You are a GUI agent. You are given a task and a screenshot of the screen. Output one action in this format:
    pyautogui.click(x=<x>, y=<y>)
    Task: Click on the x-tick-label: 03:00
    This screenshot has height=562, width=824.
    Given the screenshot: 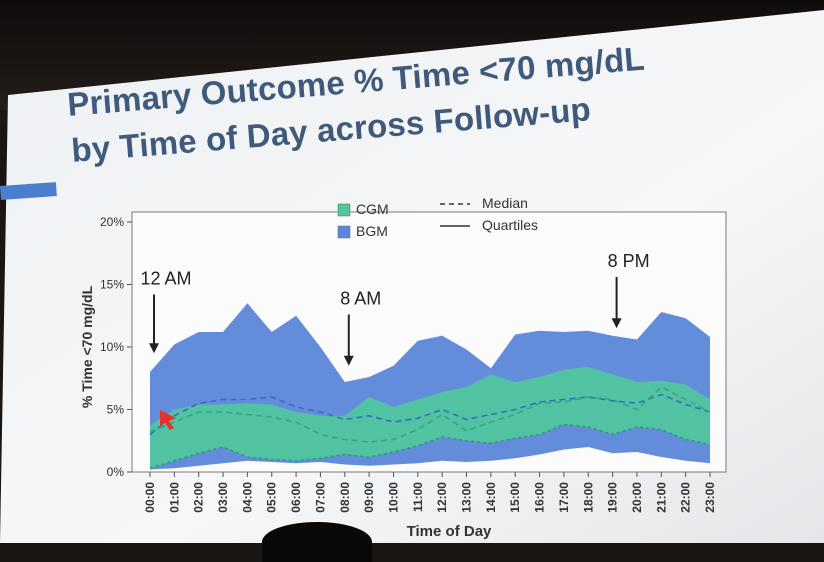 What is the action you would take?
    pyautogui.click(x=223, y=497)
    